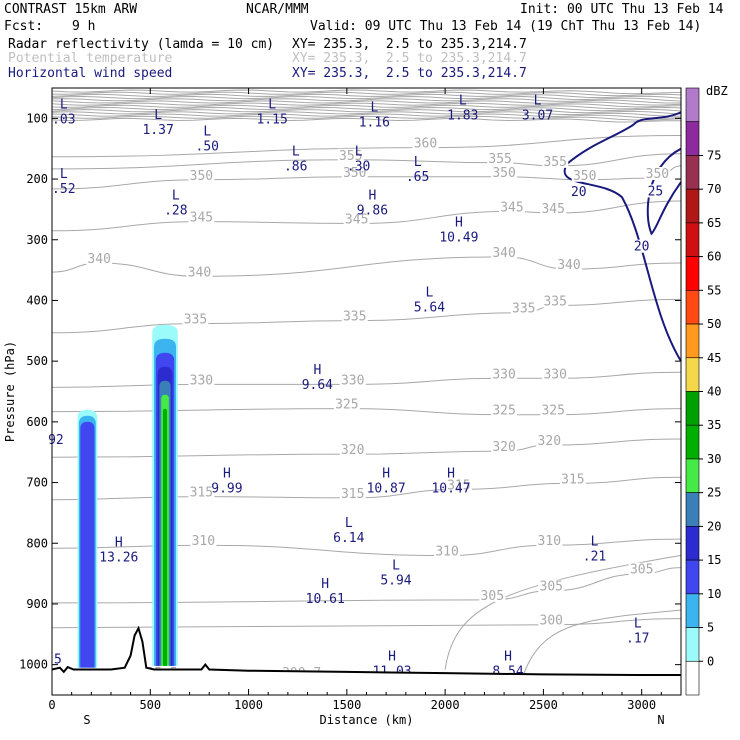 The width and height of the screenshot is (740, 740). I want to click on extremum-value: 5.94, so click(395, 581).